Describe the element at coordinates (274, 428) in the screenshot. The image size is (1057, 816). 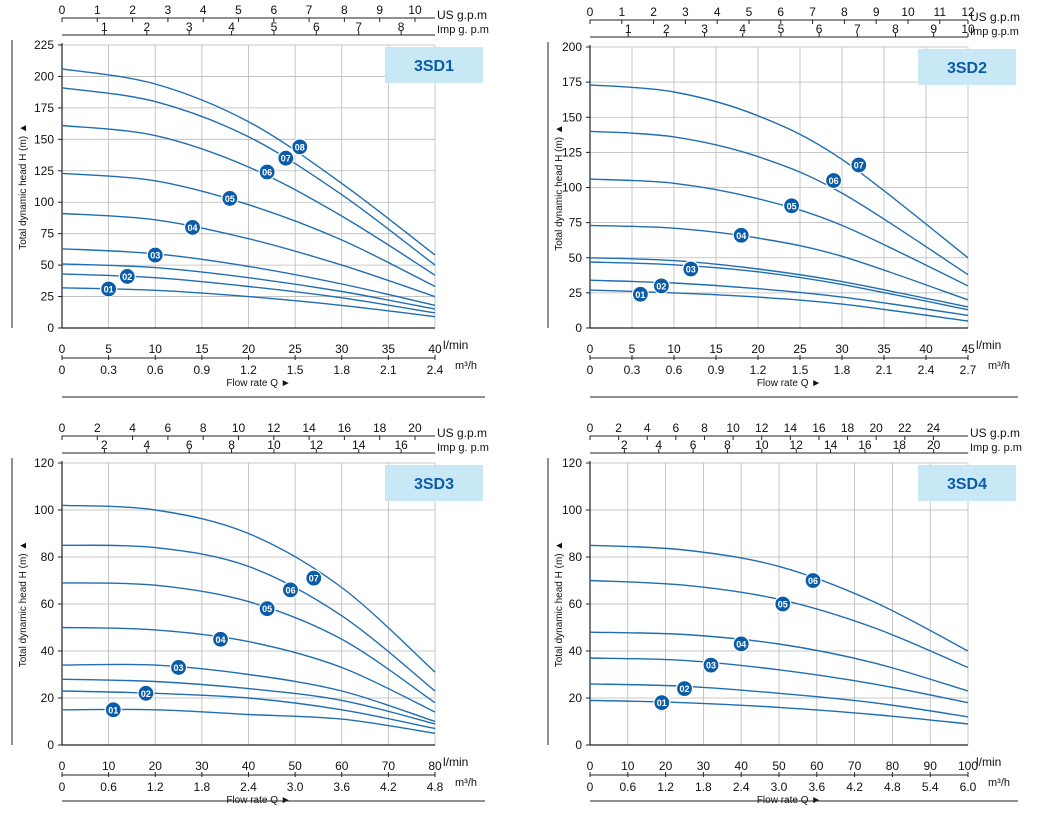
I see `usgpm-tick-label: 12` at that location.